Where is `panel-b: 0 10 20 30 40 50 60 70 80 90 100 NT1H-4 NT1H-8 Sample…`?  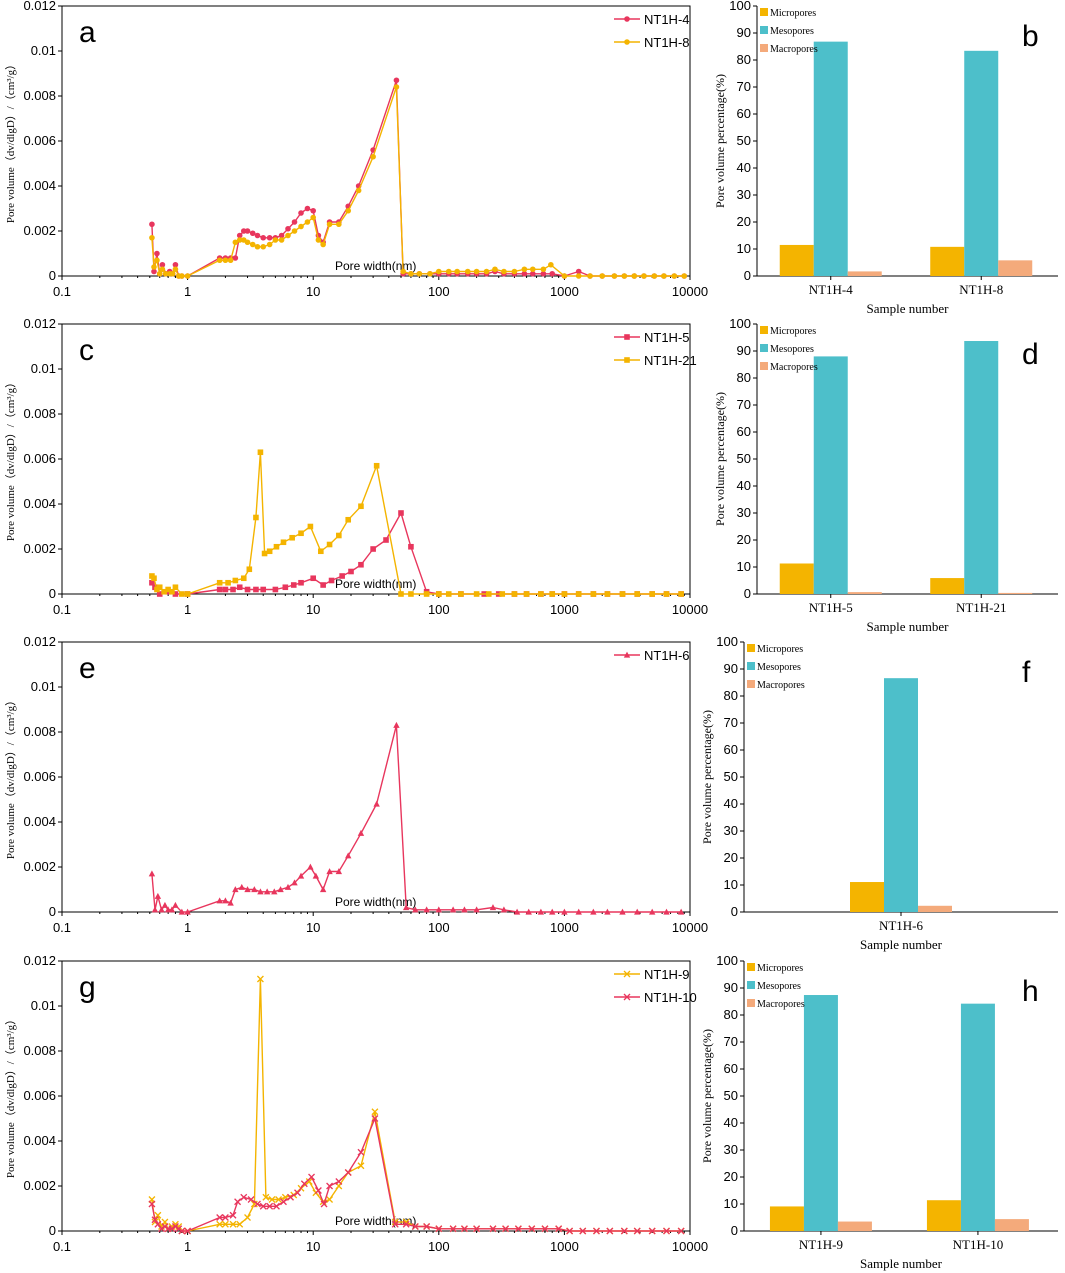 panel-b: 0 10 20 30 40 50 60 70 80 90 100 NT1H-4 NT1H-8 Sample… is located at coordinates (885, 158).